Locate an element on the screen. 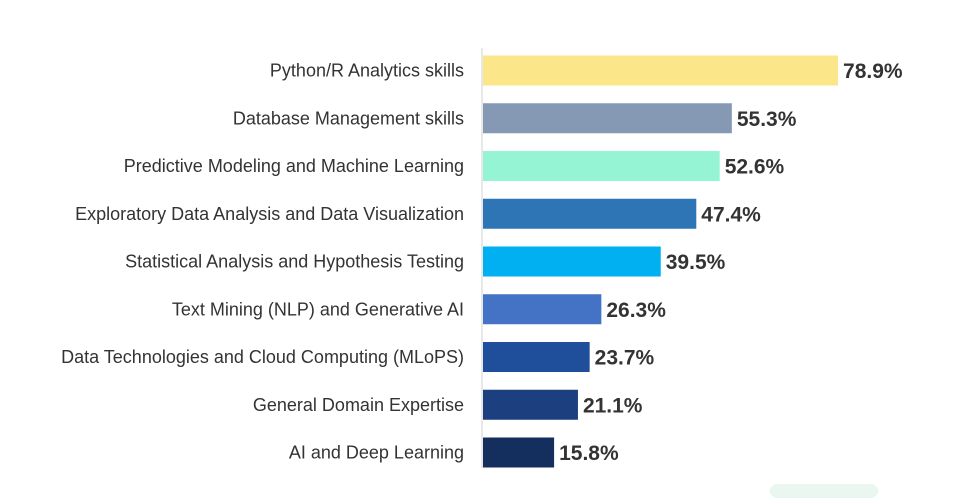 The image size is (972, 498). category-label: General Domain Expertise is located at coordinates (358, 405).